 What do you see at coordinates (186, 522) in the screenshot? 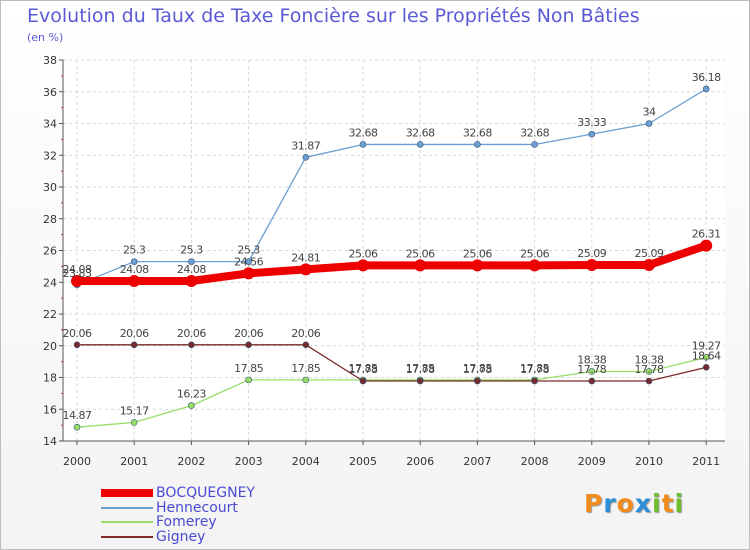
I see `legend-label: Fomerey` at bounding box center [186, 522].